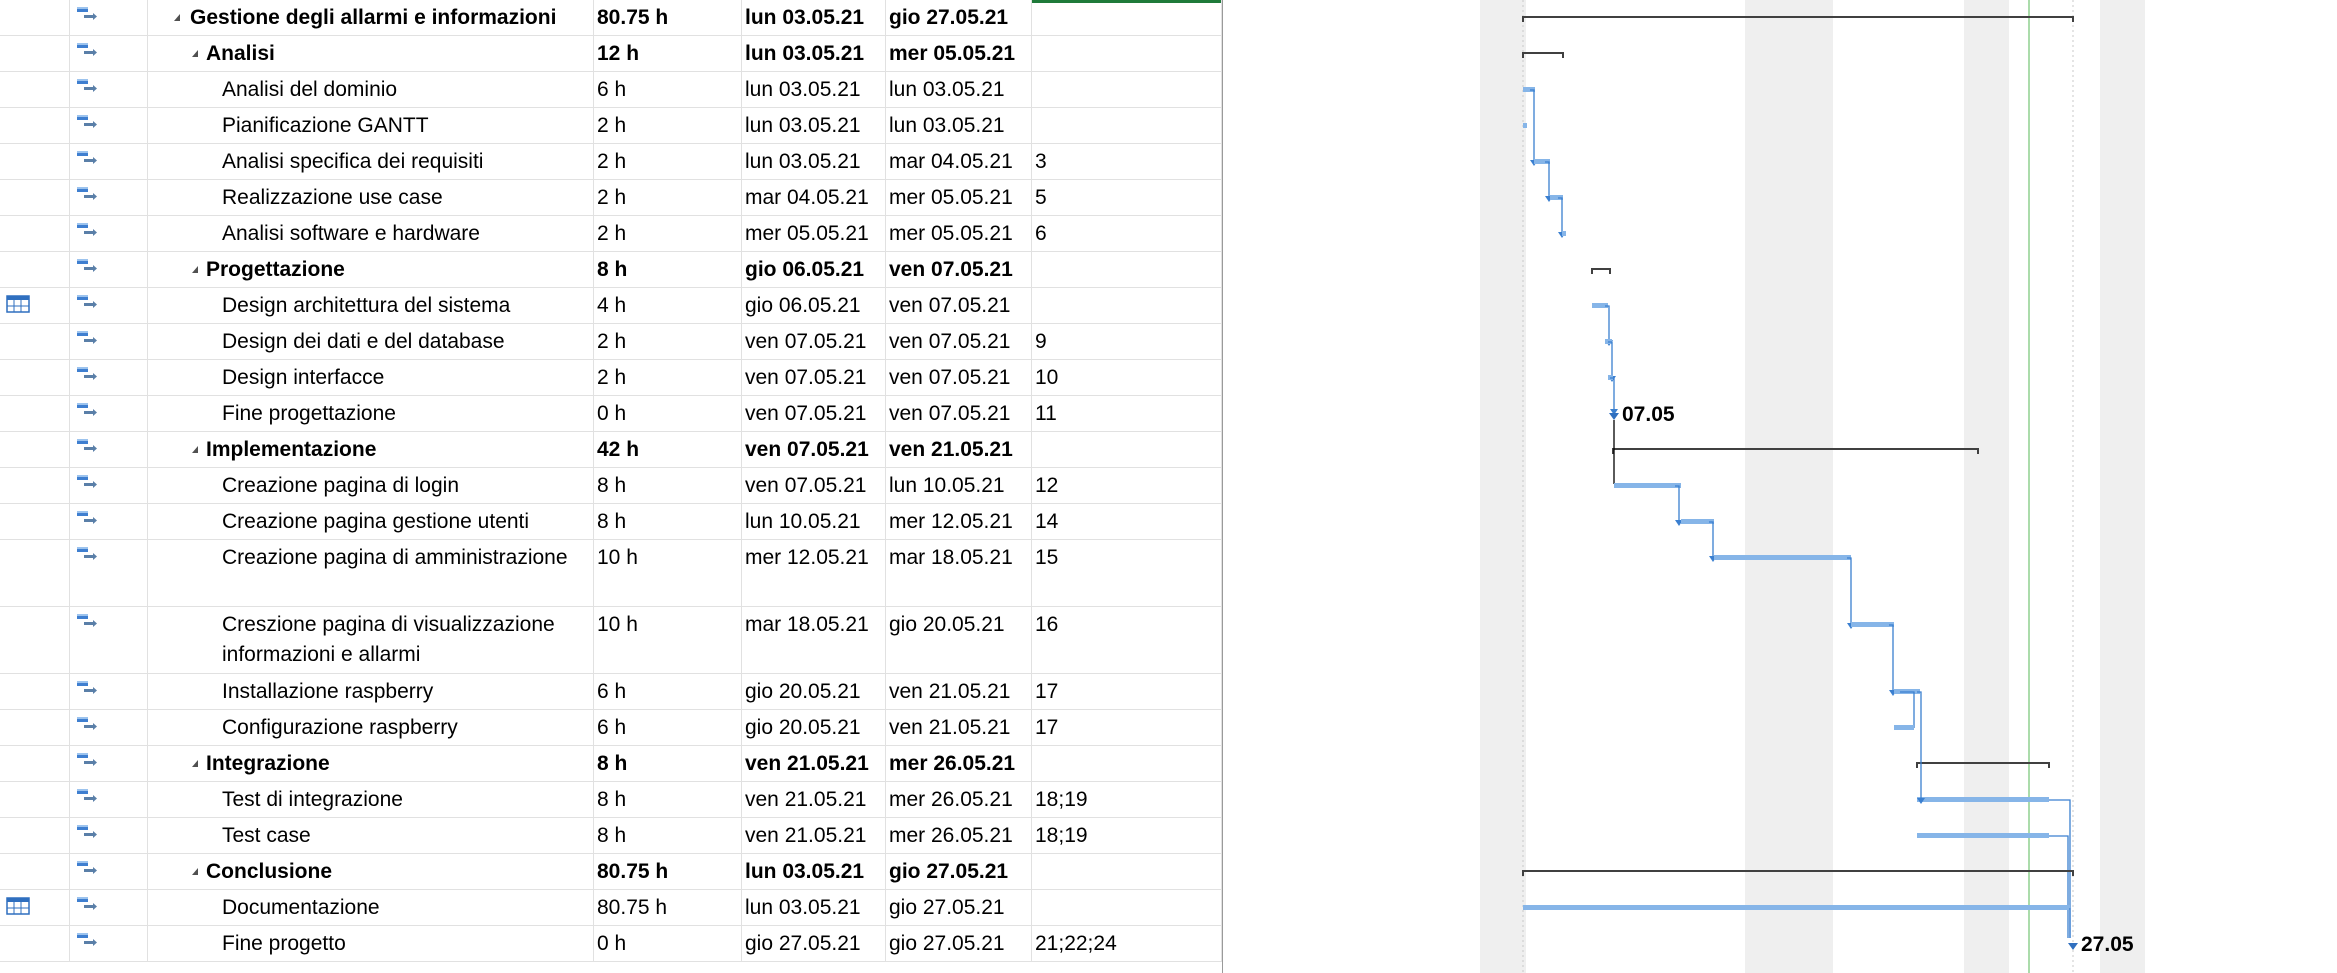 This screenshot has width=2337, height=973. What do you see at coordinates (371, 17) in the screenshot?
I see `task-name-cell: Gestione degli allarmi e informazioni` at bounding box center [371, 17].